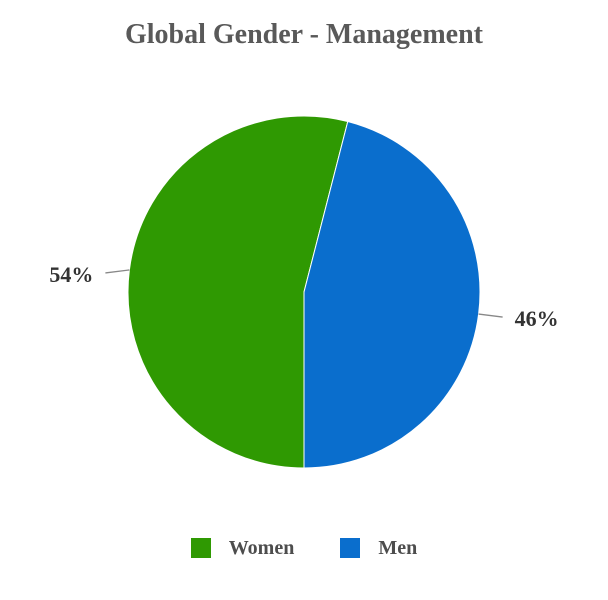 This screenshot has width=608, height=600. Describe the element at coordinates (537, 318) in the screenshot. I see `slice-label-men: 46%` at that location.